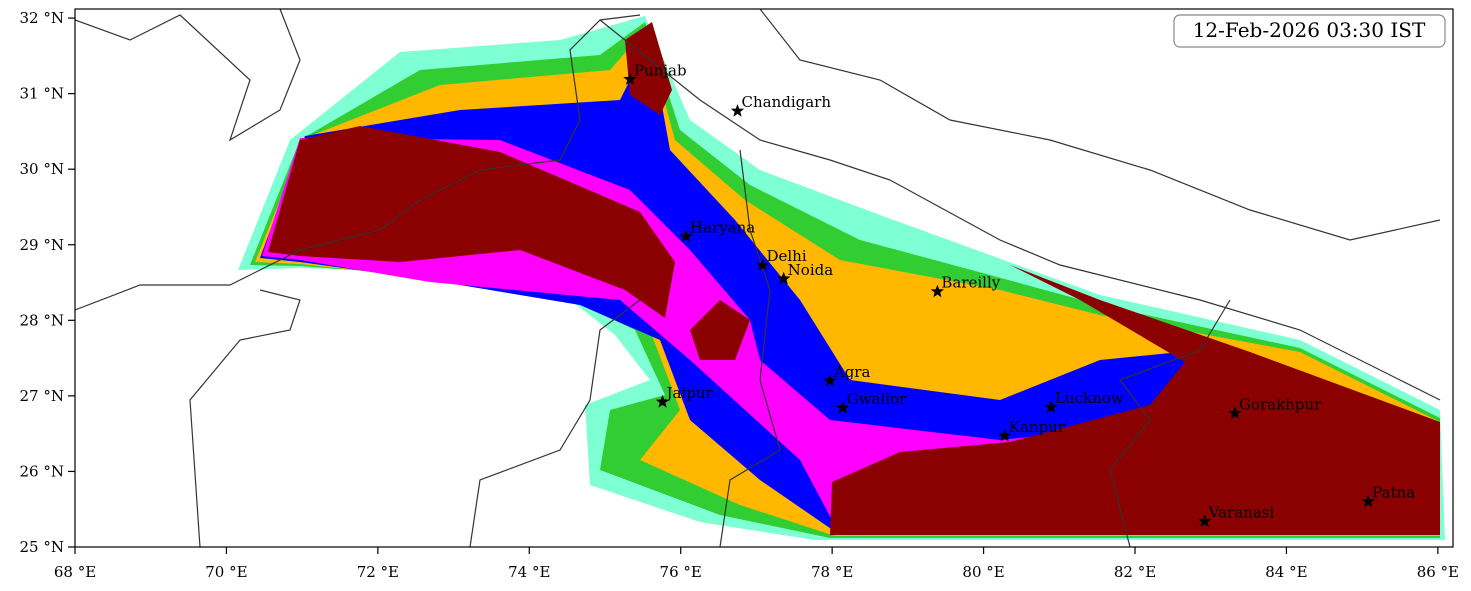 This screenshot has height=591, width=1471. I want to click on city-label: Bareilly, so click(970, 283).